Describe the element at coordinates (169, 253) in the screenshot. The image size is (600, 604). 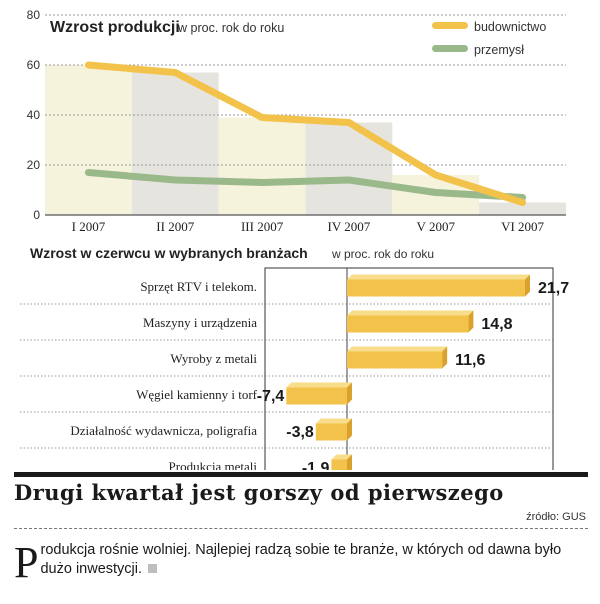
I see `bar-chart-title: Wzrost w czerwcu w wybranych branżach` at that location.